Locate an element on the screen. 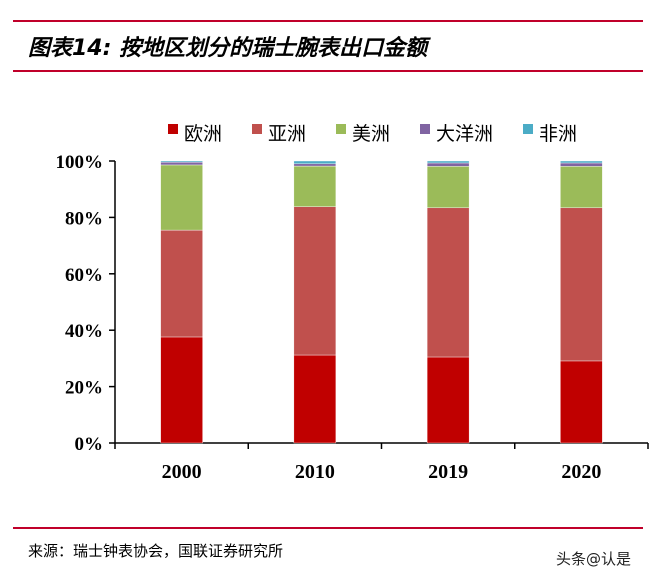 The width and height of the screenshot is (661, 581). x-tick-label: 2019 is located at coordinates (448, 472).